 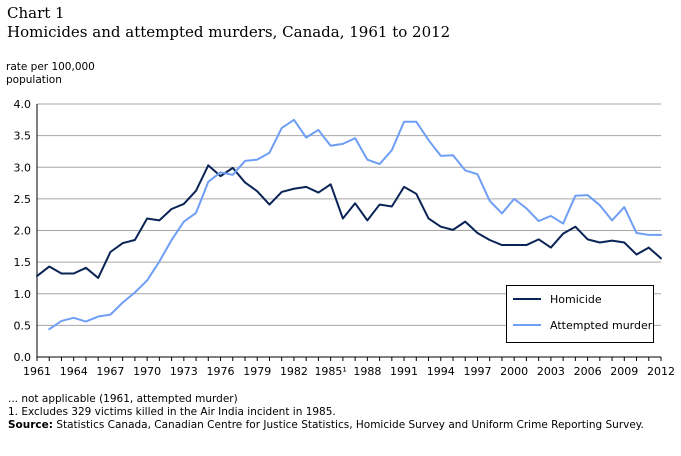 I want to click on x-tick-label: 2009, so click(x=624, y=371).